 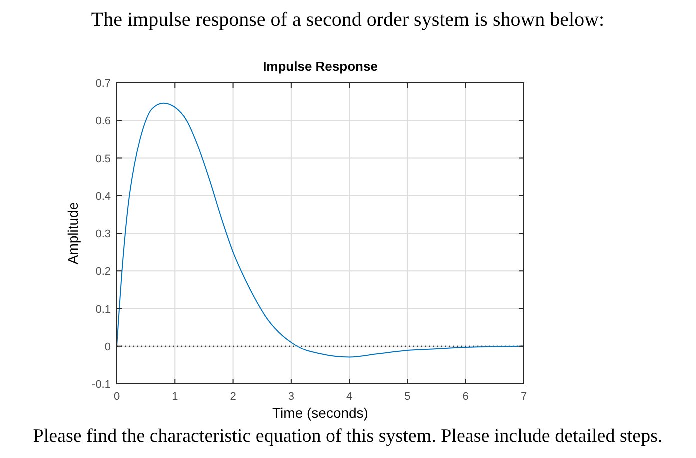 I want to click on chart-title: Impulse Response, so click(x=320, y=66).